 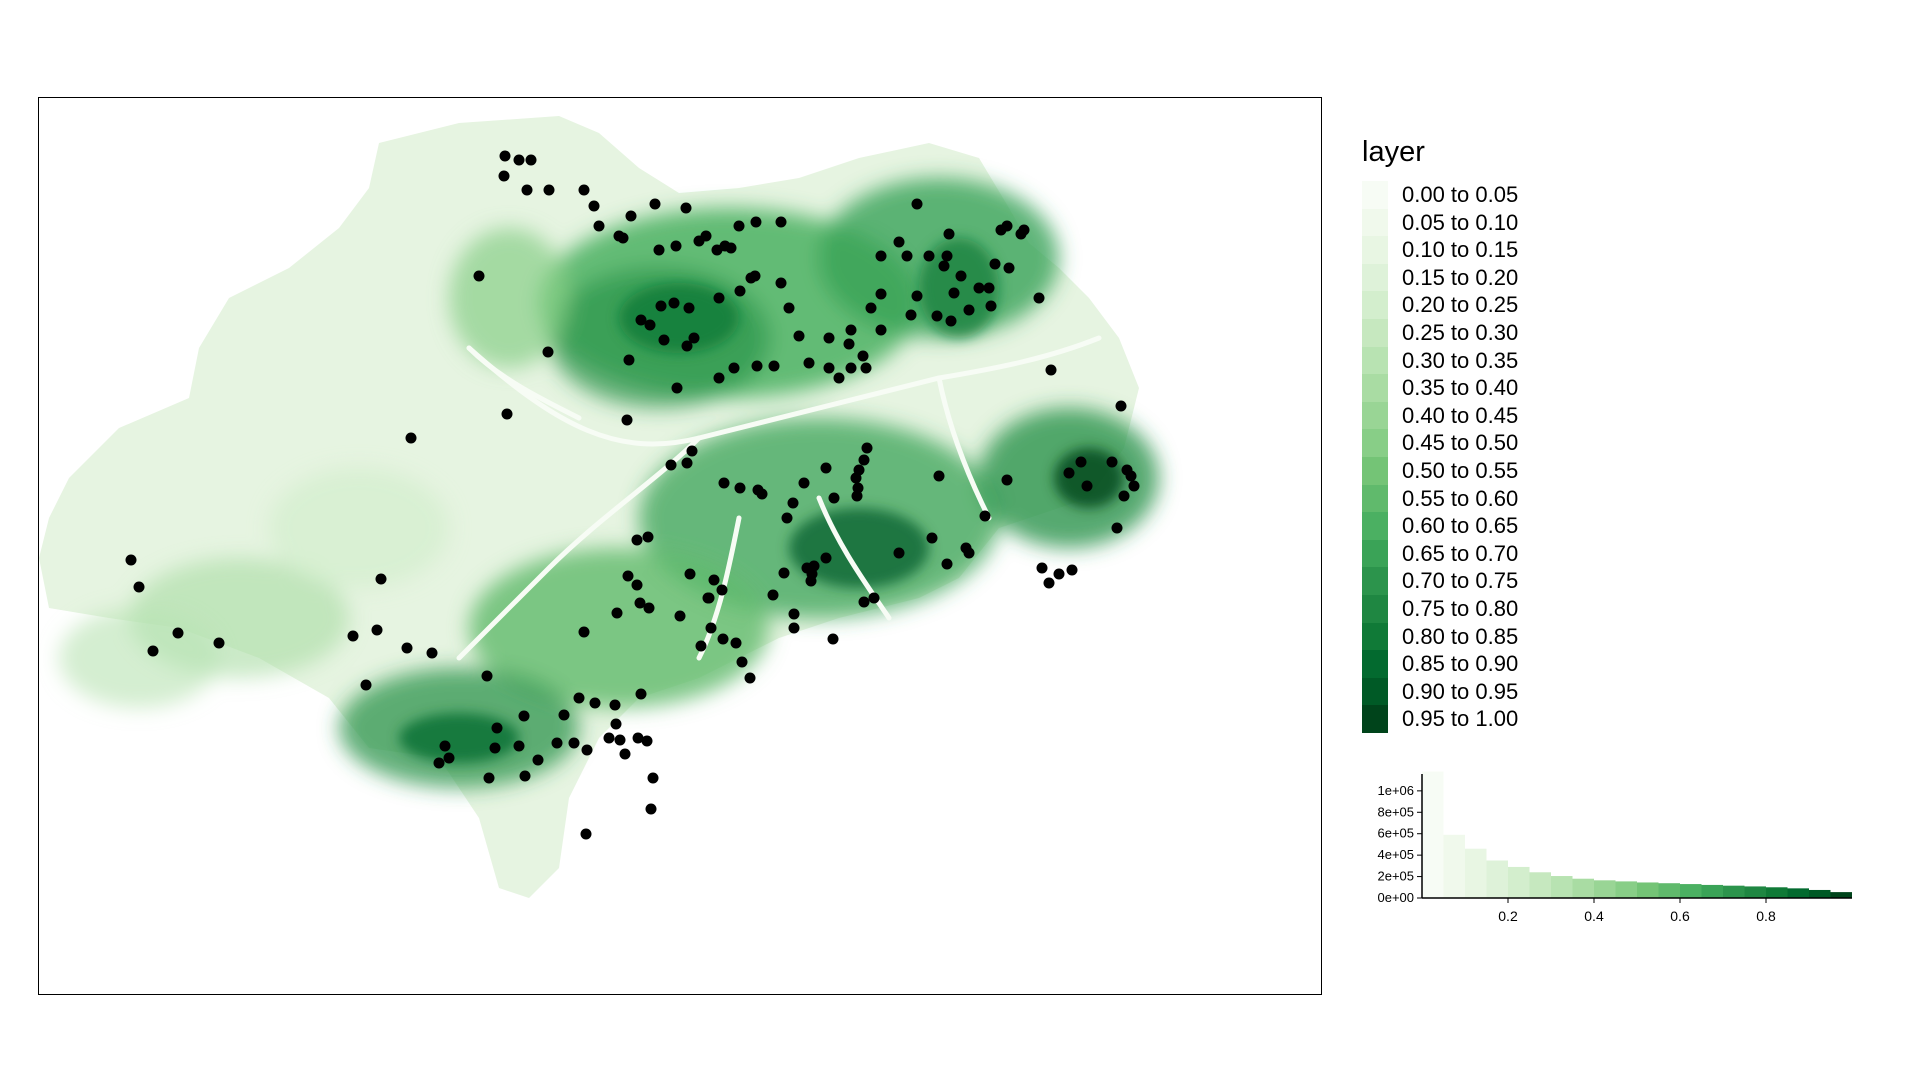 What do you see at coordinates (1492, 277) in the screenshot?
I see `legend-item: 0.15 to 0.20` at bounding box center [1492, 277].